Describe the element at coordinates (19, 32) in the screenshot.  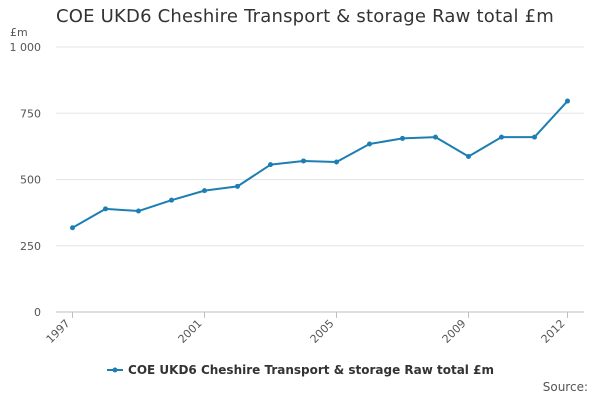
I see `y-axis-label: £m` at that location.